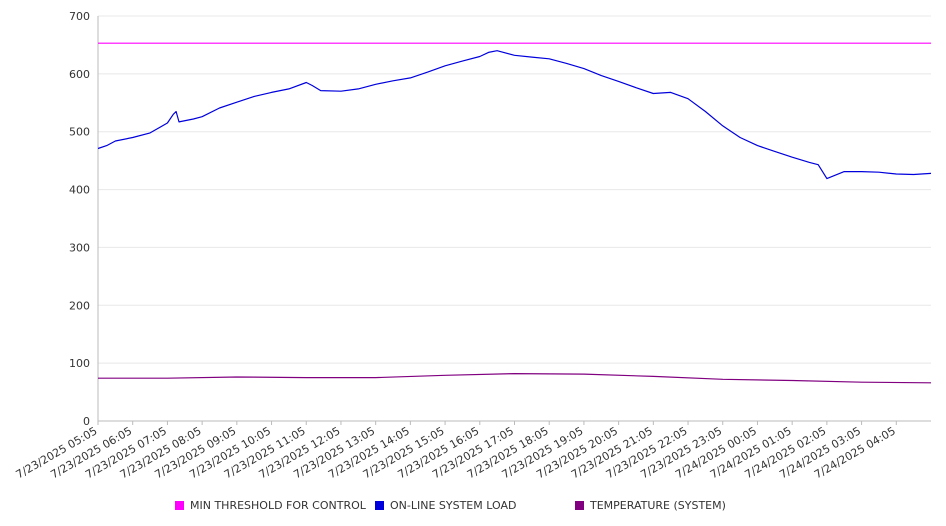 The height and width of the screenshot is (526, 946). I want to click on legend-label-temperature: TEMPERATURE (SYSTEM), so click(658, 505).